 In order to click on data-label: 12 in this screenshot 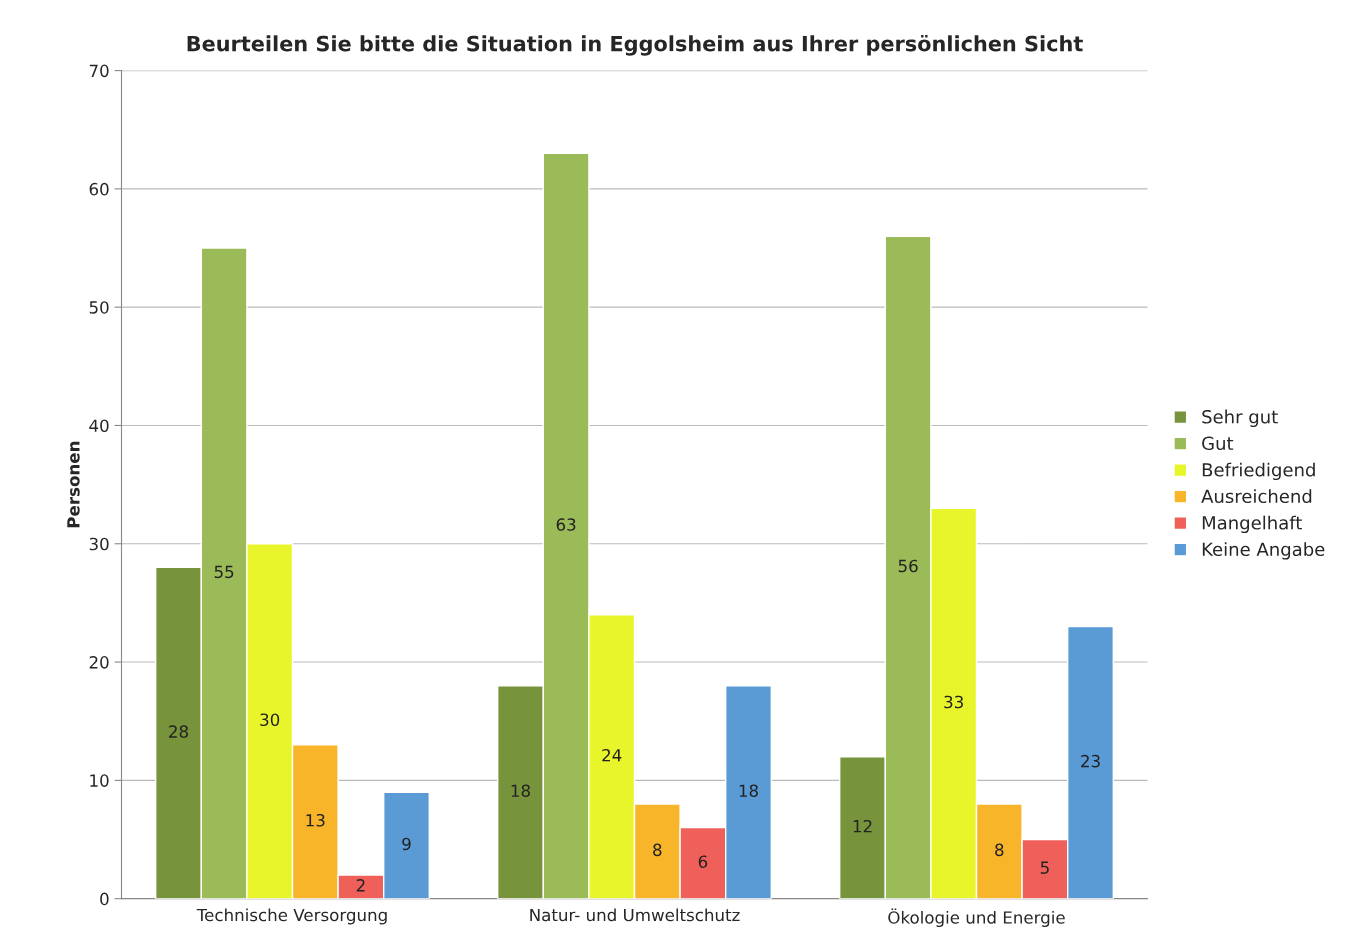, I will do `click(862, 826)`.